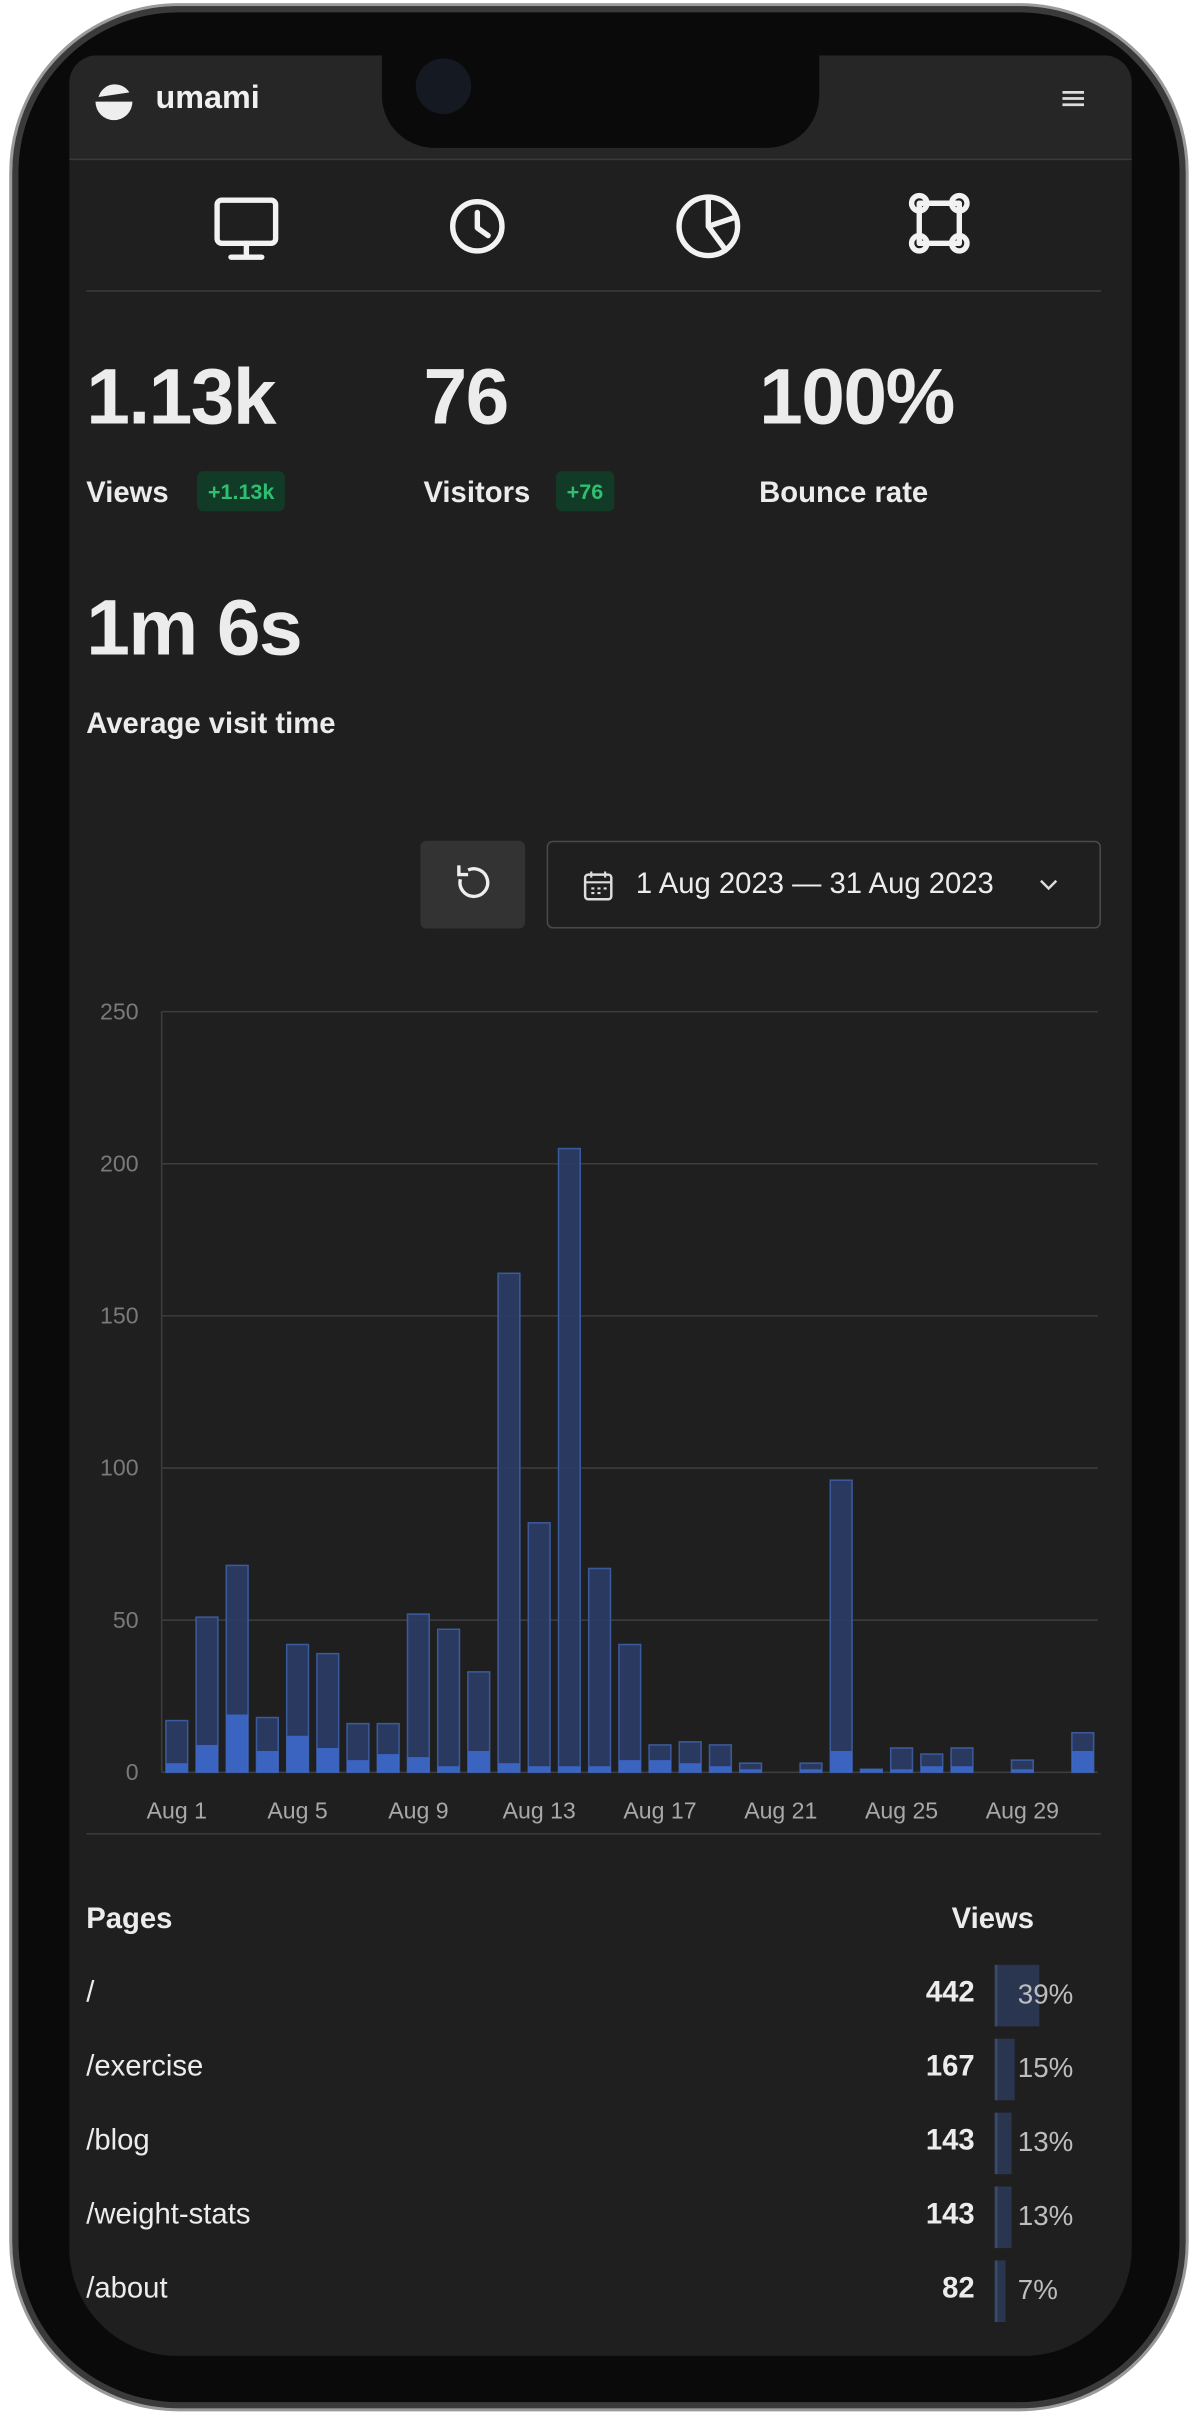 The height and width of the screenshot is (2419, 1198). I want to click on date-picker: 1 Aug 2023 — 31 Aug 2023, so click(823, 884).